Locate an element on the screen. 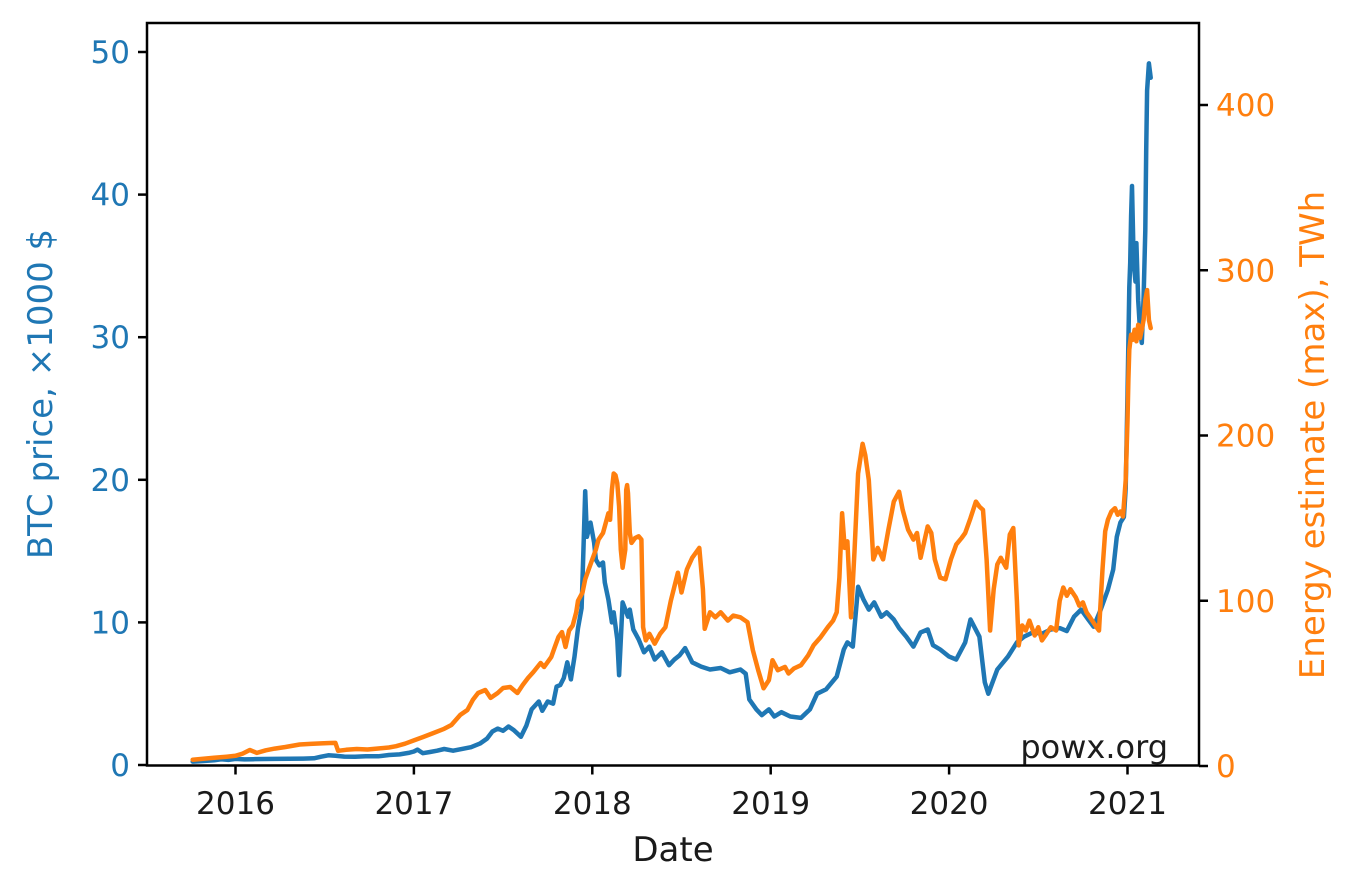  left-y-tick-label: 50 is located at coordinates (110, 53).